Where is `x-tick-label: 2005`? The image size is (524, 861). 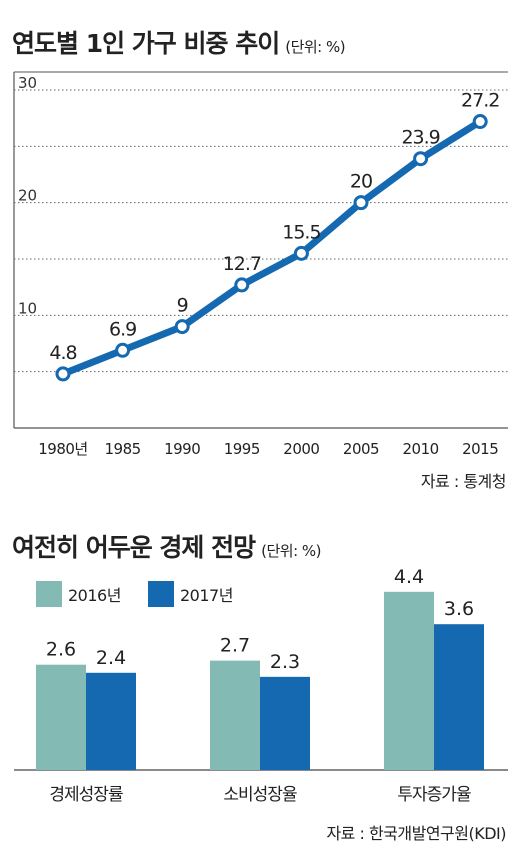 x-tick-label: 2005 is located at coordinates (361, 449).